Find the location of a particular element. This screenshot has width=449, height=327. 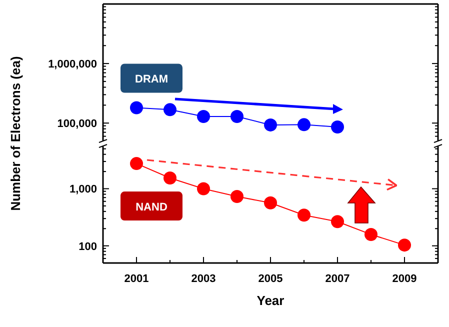

x-tick-label: 2001 is located at coordinates (136, 279).